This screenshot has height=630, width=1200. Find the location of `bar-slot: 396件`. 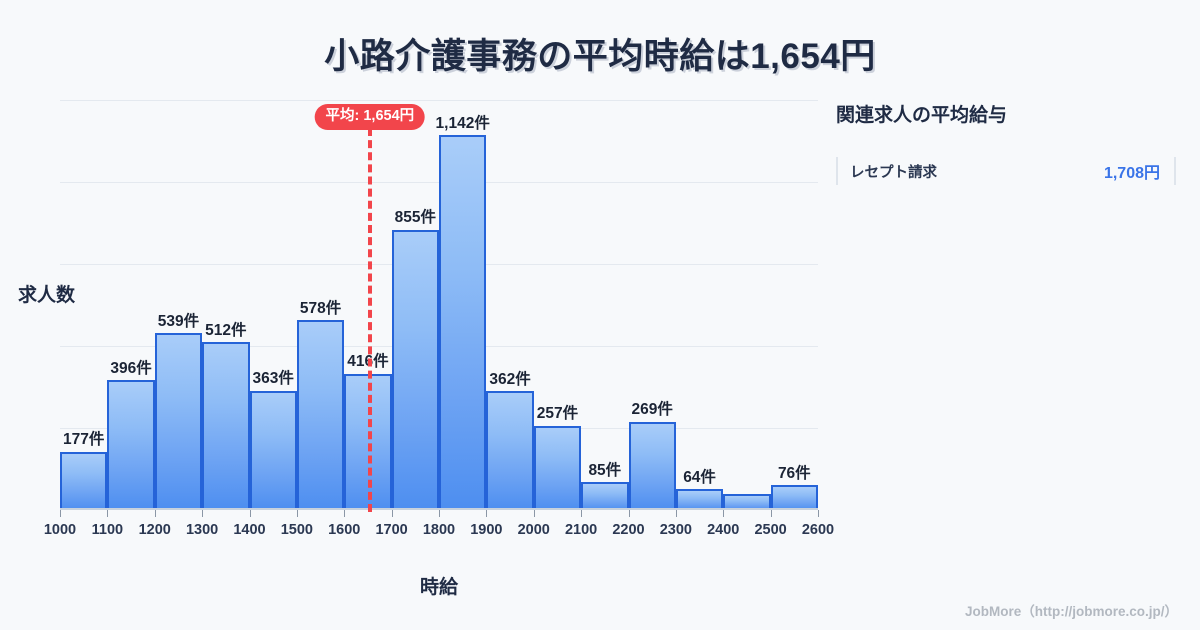

bar-slot: 396件 is located at coordinates (131, 305).